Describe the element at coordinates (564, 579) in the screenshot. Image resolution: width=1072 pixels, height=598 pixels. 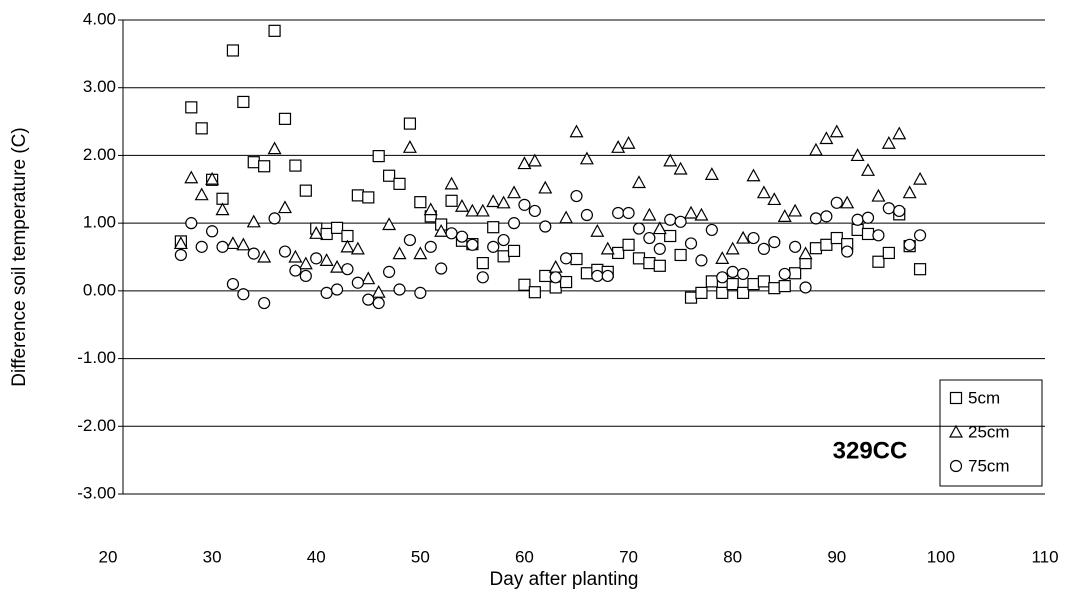
I see `x-axis-title: Day after planting` at that location.